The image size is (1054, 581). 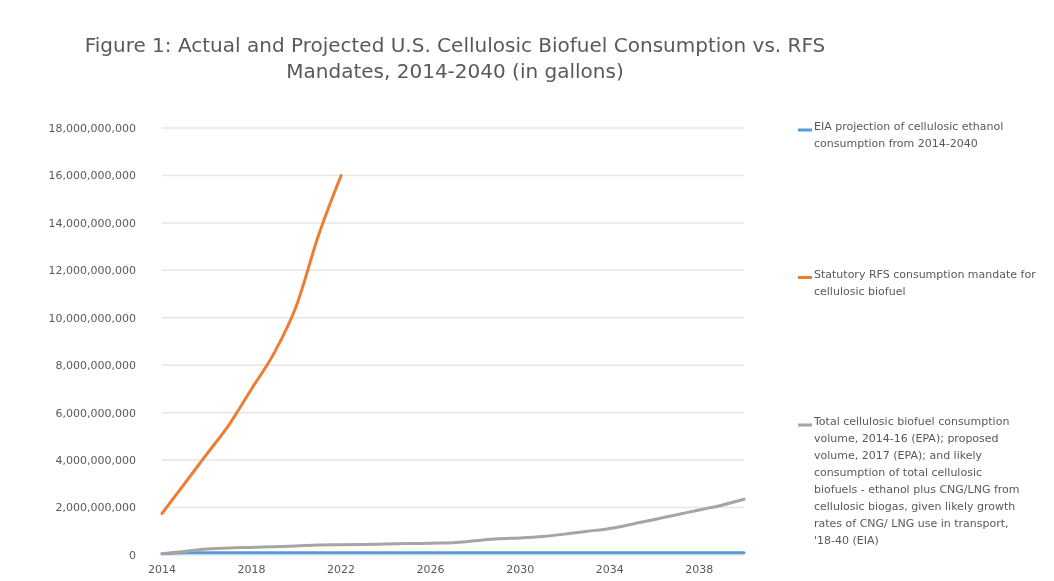 I want to click on x-tick-label: 2030, so click(x=520, y=569).